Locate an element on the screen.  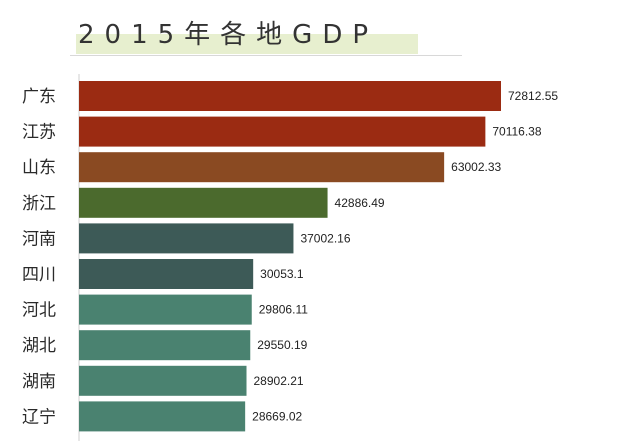
category-label: 湖南 is located at coordinates (39, 382).